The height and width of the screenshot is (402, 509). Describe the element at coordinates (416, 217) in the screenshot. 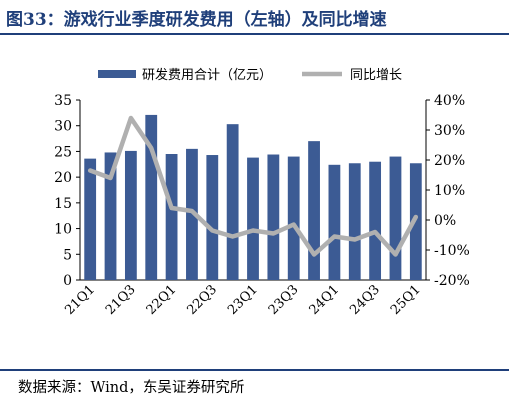

I see `yoy-point-25Q1` at that location.